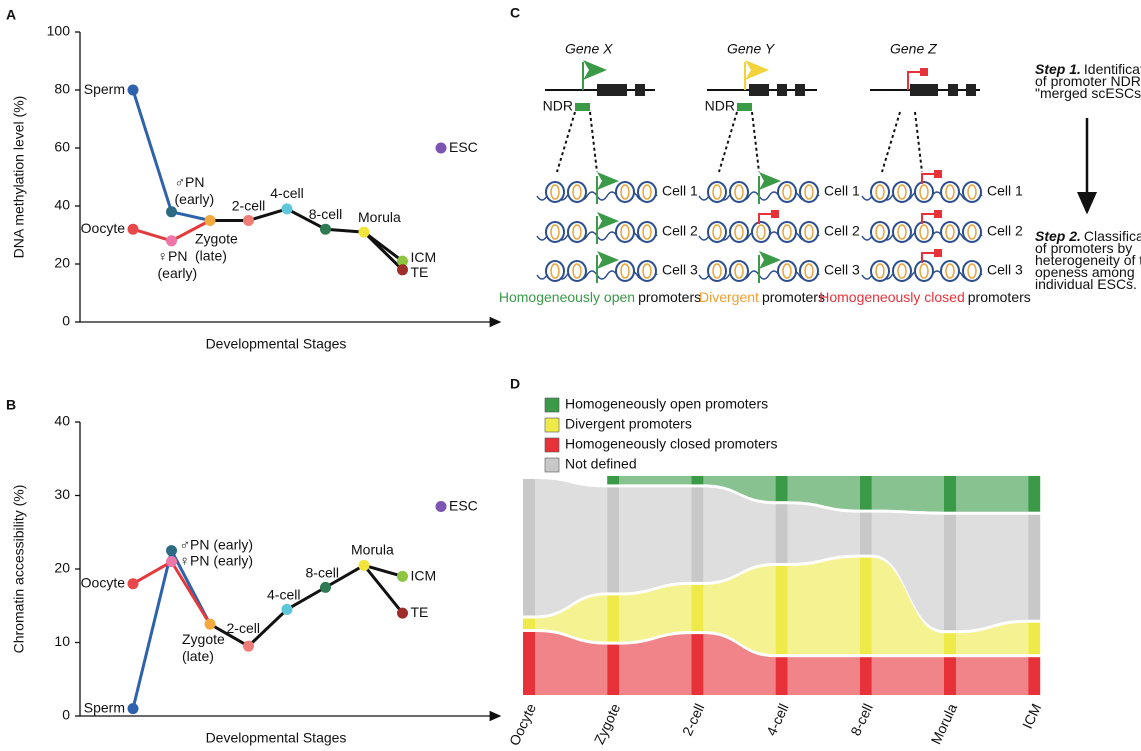 This screenshot has height=751, width=1141. What do you see at coordinates (589, 49) in the screenshot?
I see `gene-name: Gene X` at bounding box center [589, 49].